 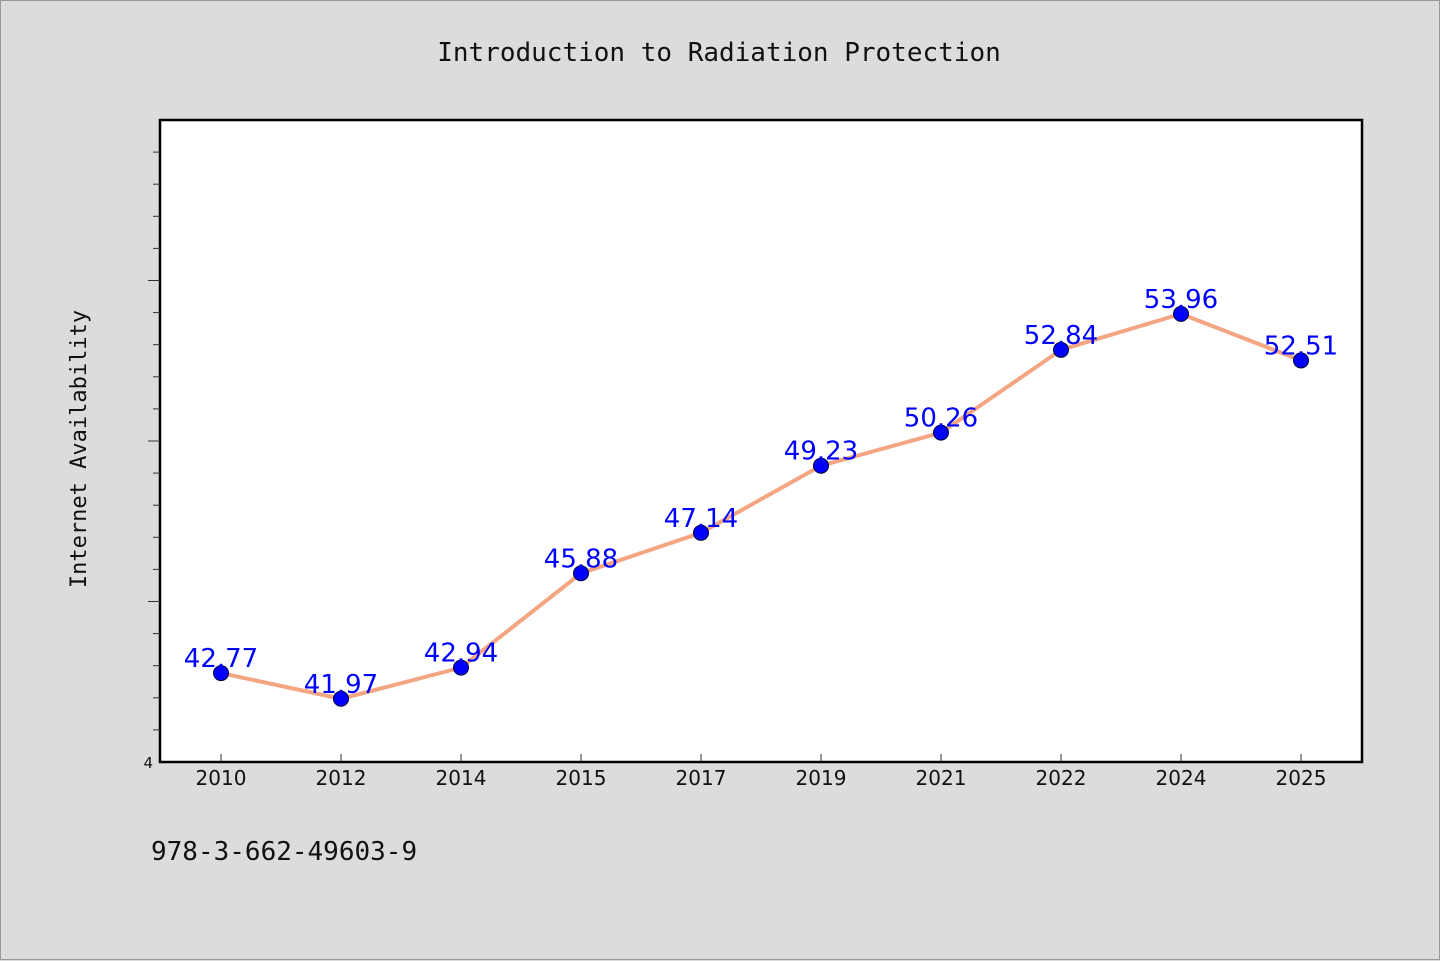 I want to click on x-tick-label: 2024, so click(x=1181, y=778).